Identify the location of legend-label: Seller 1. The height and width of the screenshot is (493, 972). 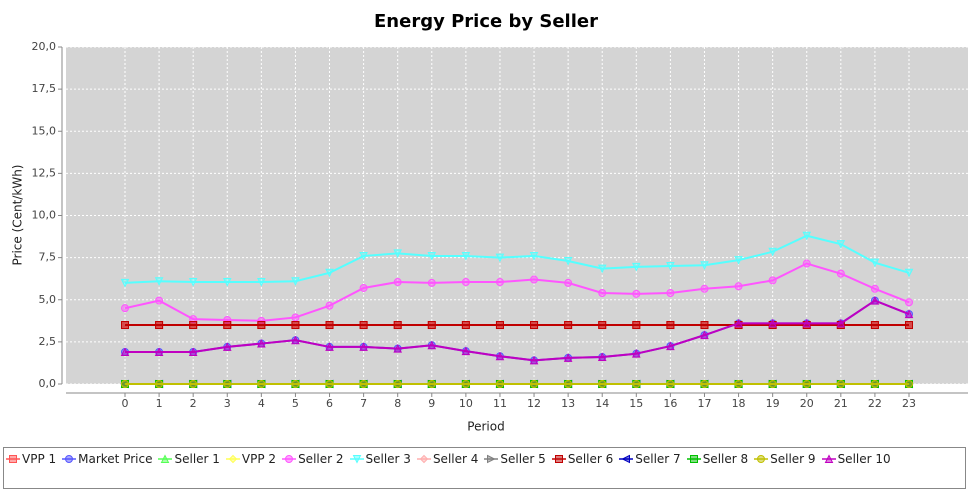
(197, 459).